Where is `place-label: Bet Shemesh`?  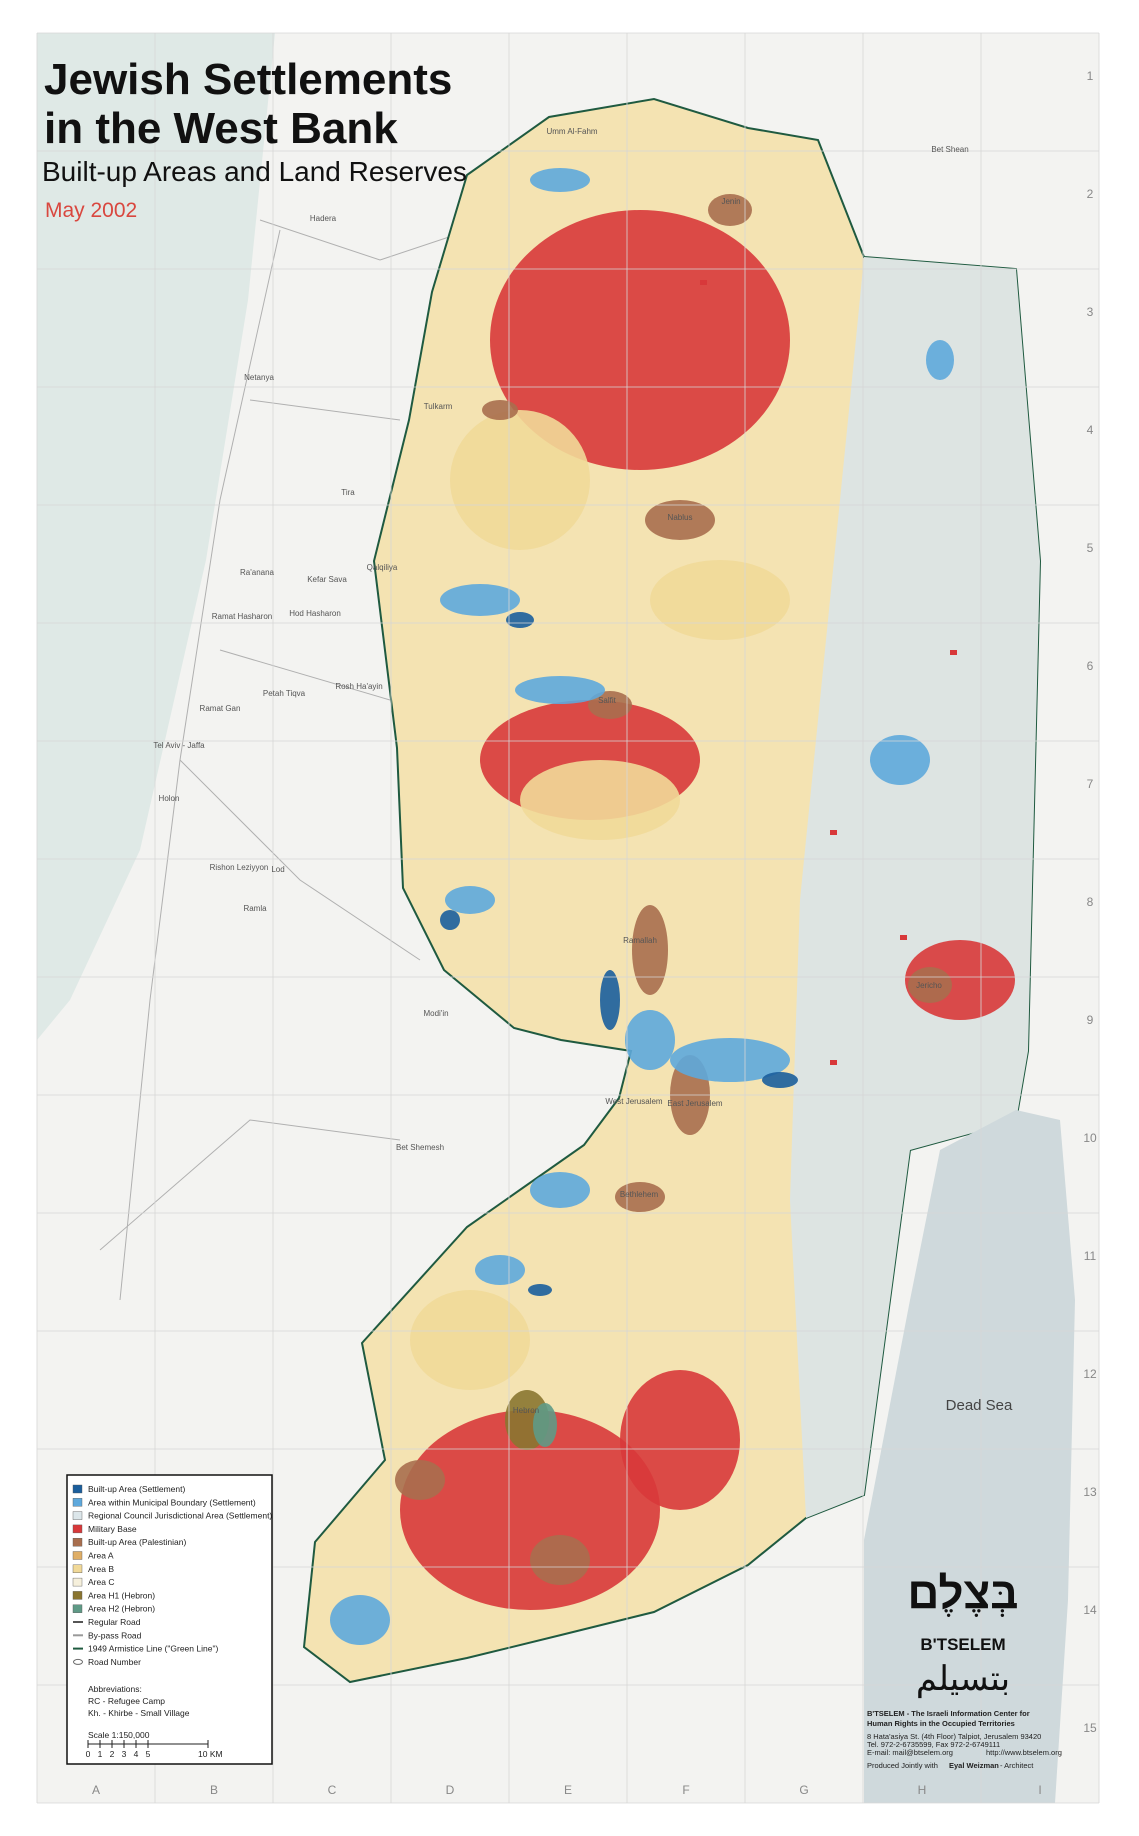
place-label: Bet Shemesh is located at coordinates (420, 1147).